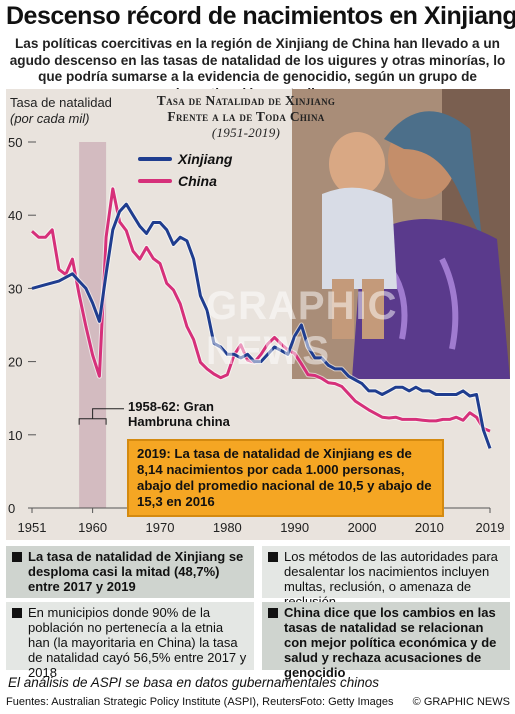 This screenshot has height=714, width=515. Describe the element at coordinates (101, 416) in the screenshot. I see `famine-bracket` at that location.